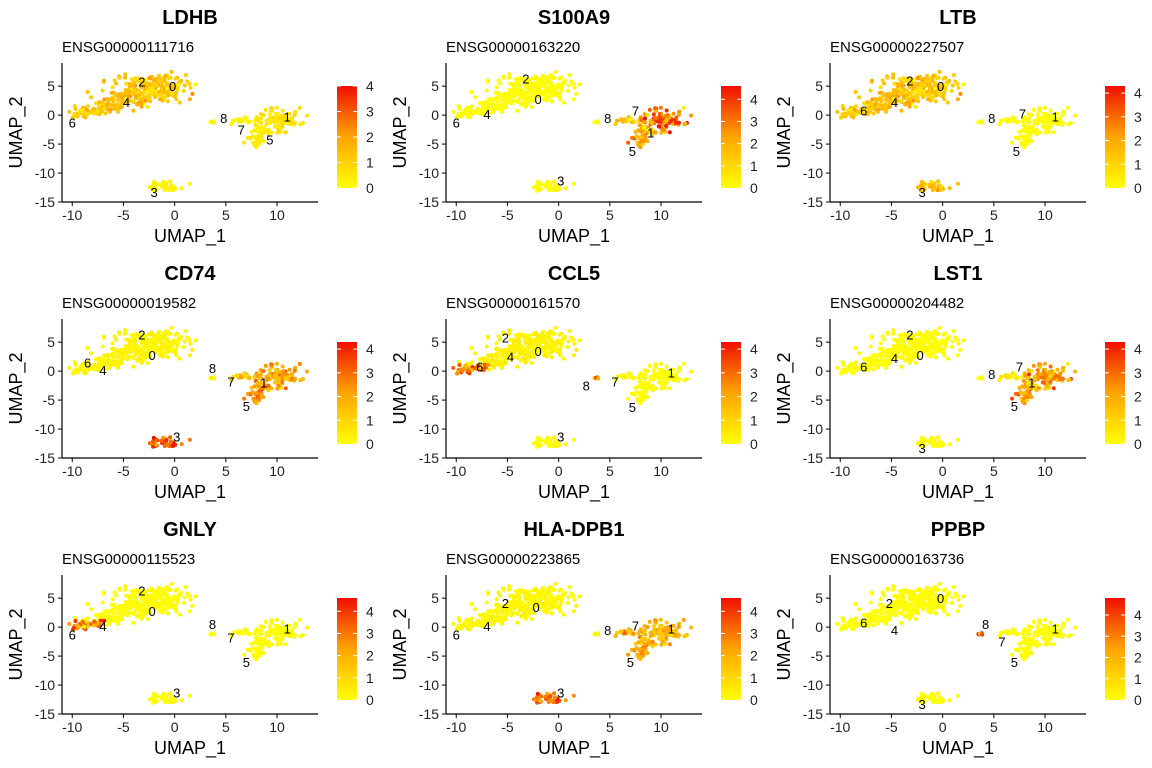 This screenshot has width=1152, height=768. I want to click on y-tick-label: 5, so click(819, 86).